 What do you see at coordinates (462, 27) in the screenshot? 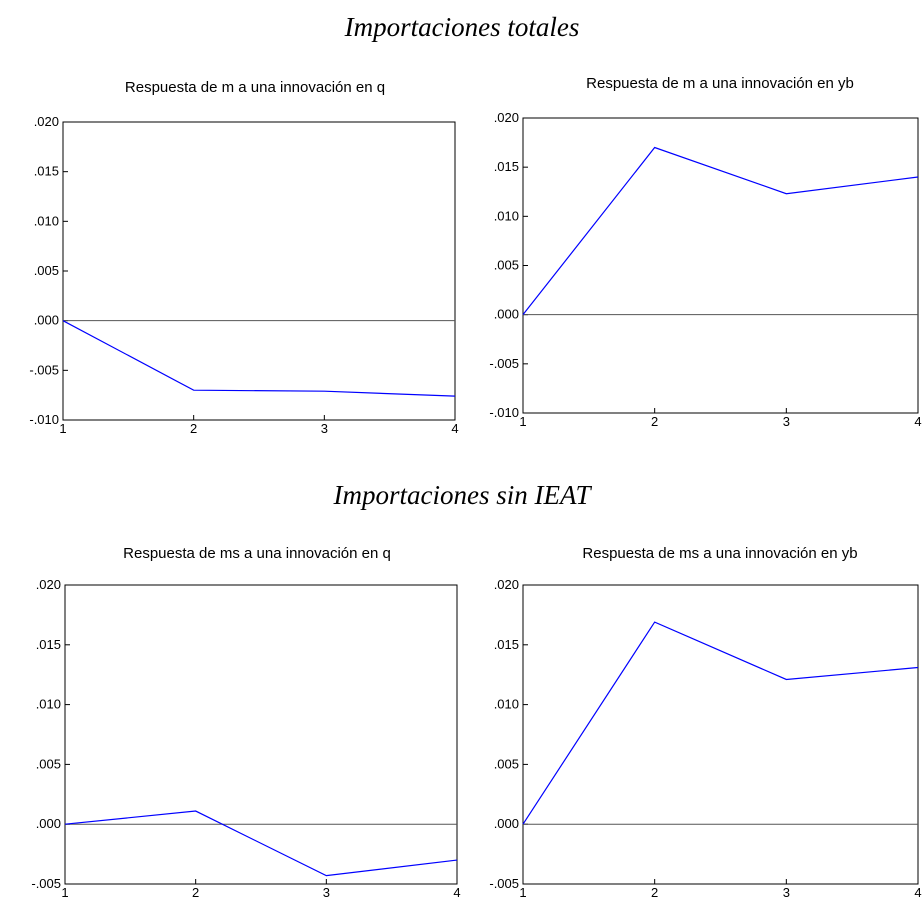
I see `section-heading: Importaciones totales` at bounding box center [462, 27].